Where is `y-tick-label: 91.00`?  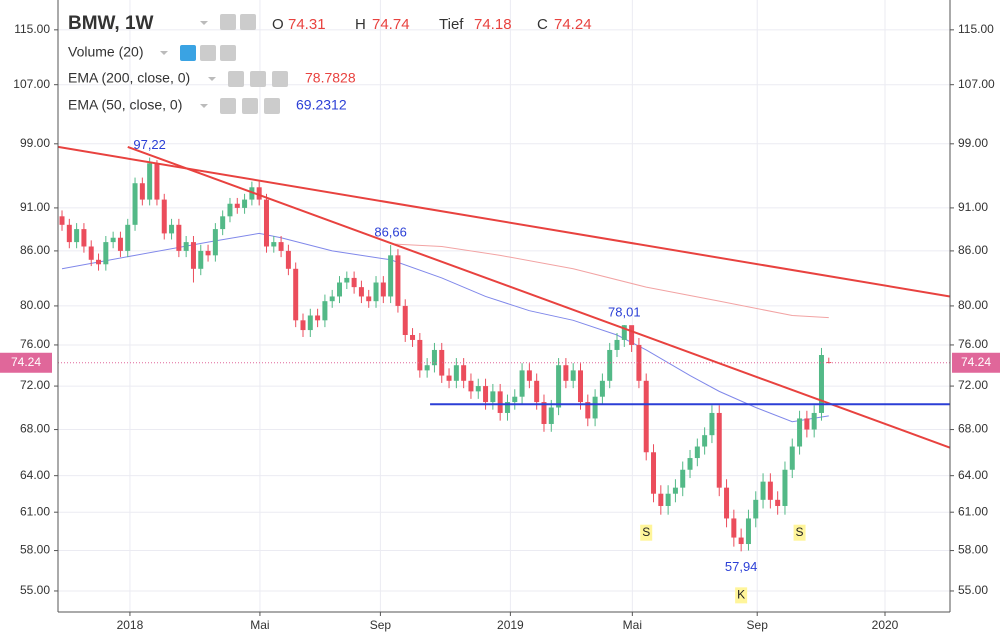 y-tick-label: 91.00 is located at coordinates (973, 207).